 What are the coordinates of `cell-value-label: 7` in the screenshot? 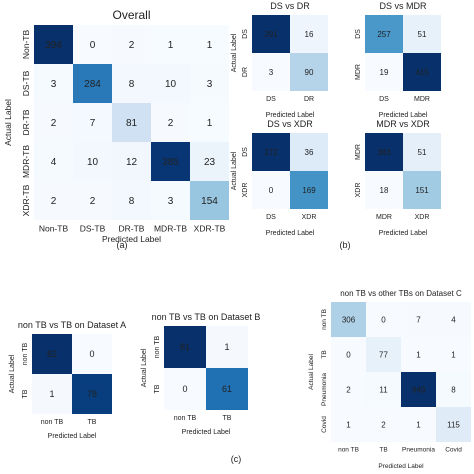 It's located at (418, 319).